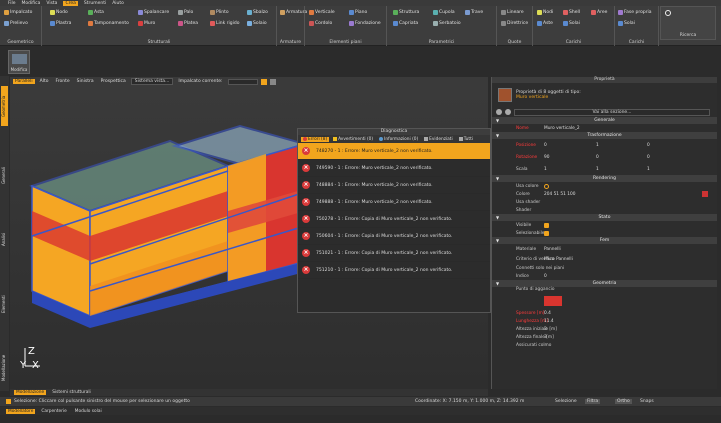 The height and width of the screenshot is (423, 721). Describe the element at coordinates (560, 194) in the screenshot. I see `colore-value: 204 51 51 100` at that location.